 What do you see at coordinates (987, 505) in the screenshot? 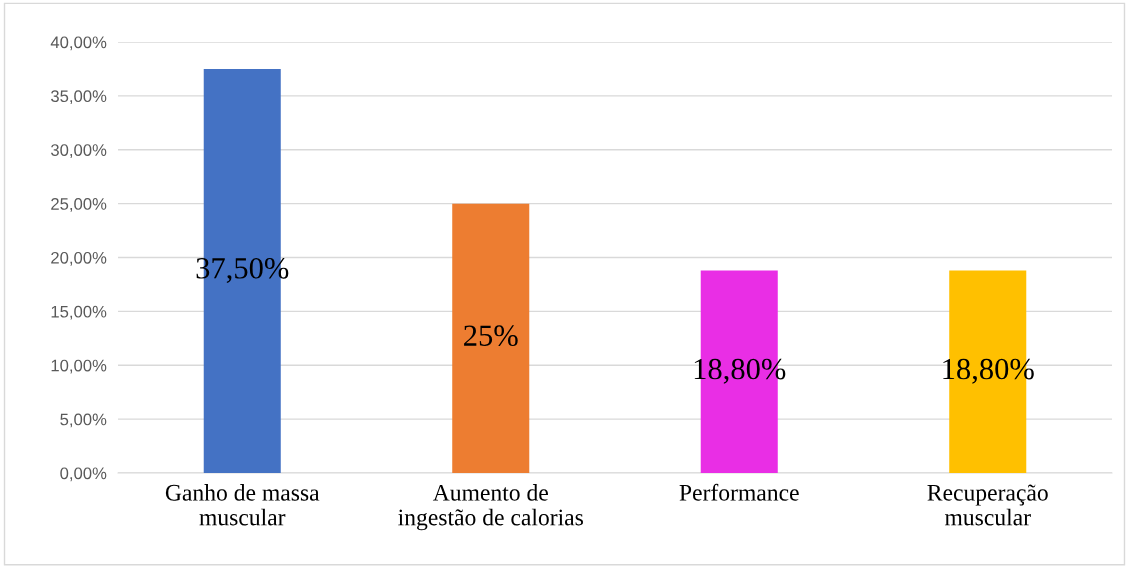
I see `x-tick-label: Recuperação muscular` at bounding box center [987, 505].